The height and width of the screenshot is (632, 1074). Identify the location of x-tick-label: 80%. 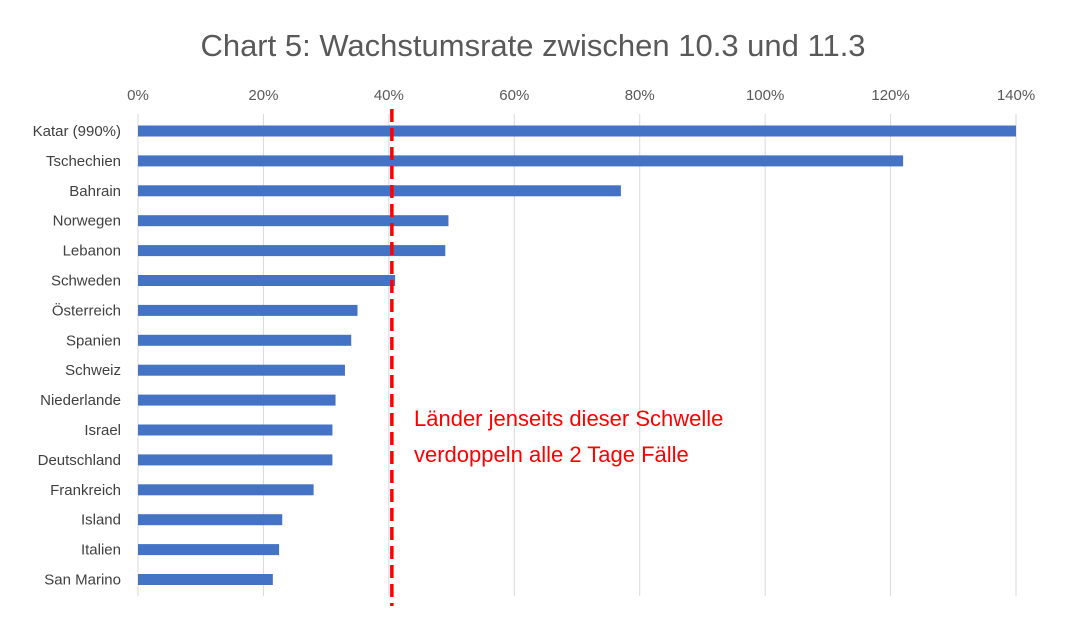
(640, 95).